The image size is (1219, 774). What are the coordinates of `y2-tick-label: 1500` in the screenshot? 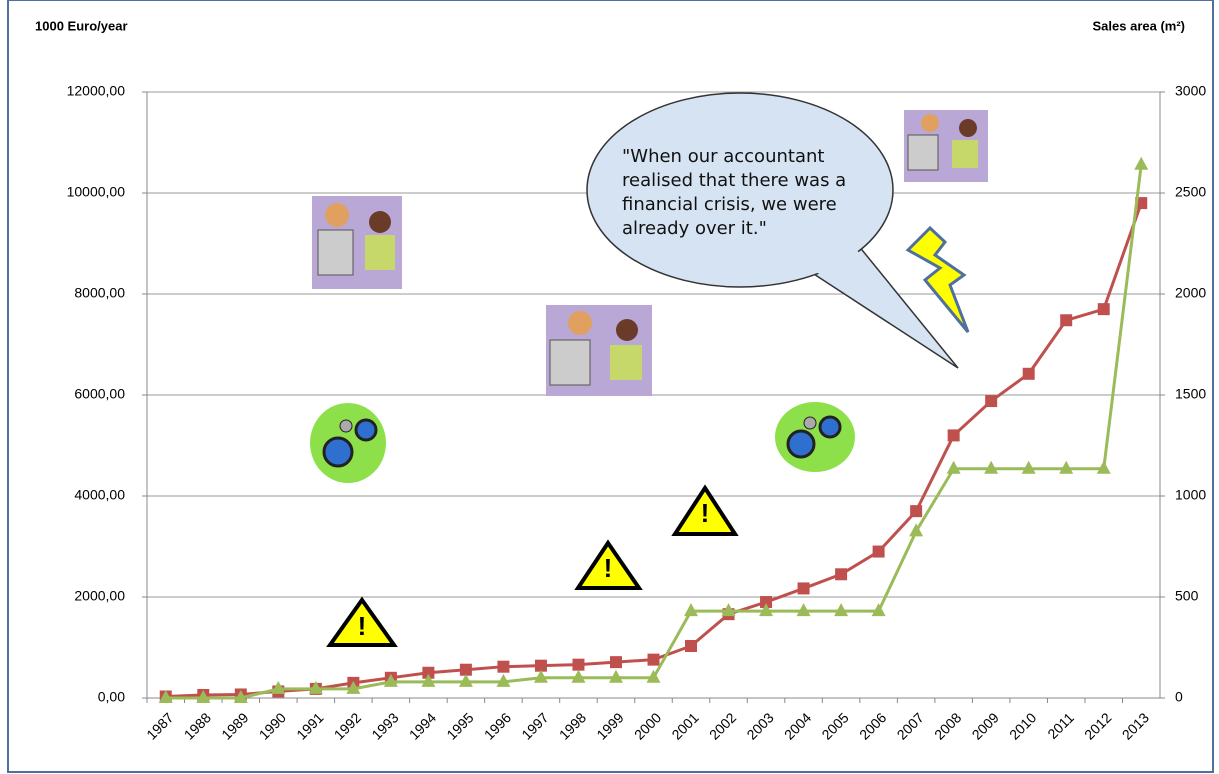 It's located at (1190, 394).